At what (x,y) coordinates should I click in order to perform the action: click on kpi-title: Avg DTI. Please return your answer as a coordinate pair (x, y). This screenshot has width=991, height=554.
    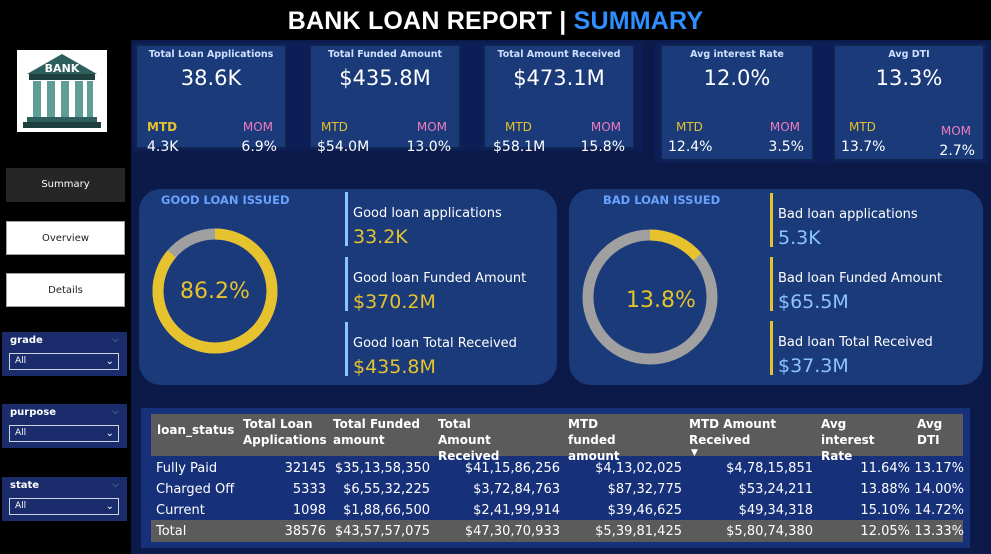
    Looking at the image, I should click on (909, 54).